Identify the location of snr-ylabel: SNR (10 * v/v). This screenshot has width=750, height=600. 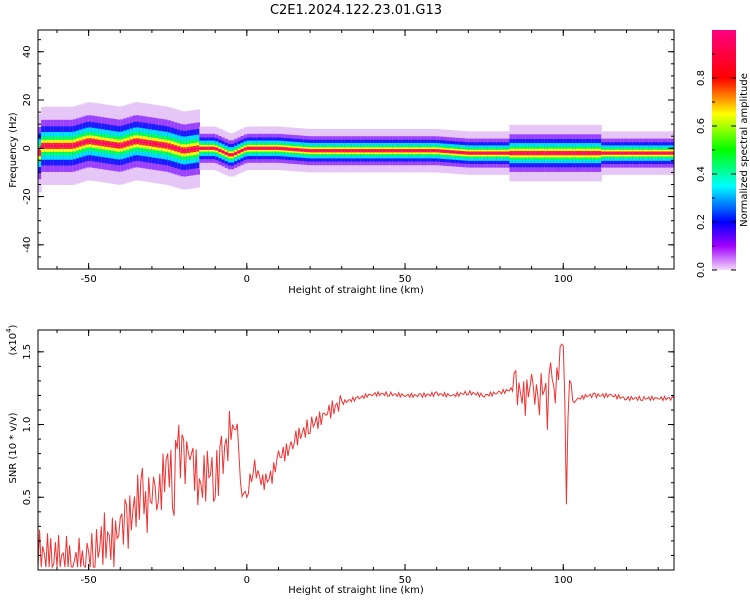
(13, 447).